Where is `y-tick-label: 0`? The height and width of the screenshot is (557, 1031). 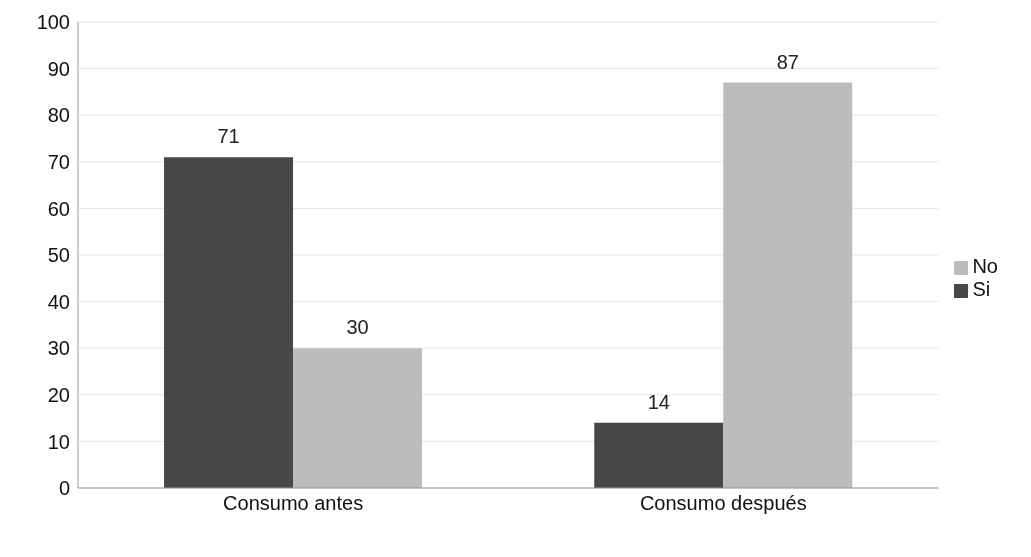 y-tick-label: 0 is located at coordinates (64, 488).